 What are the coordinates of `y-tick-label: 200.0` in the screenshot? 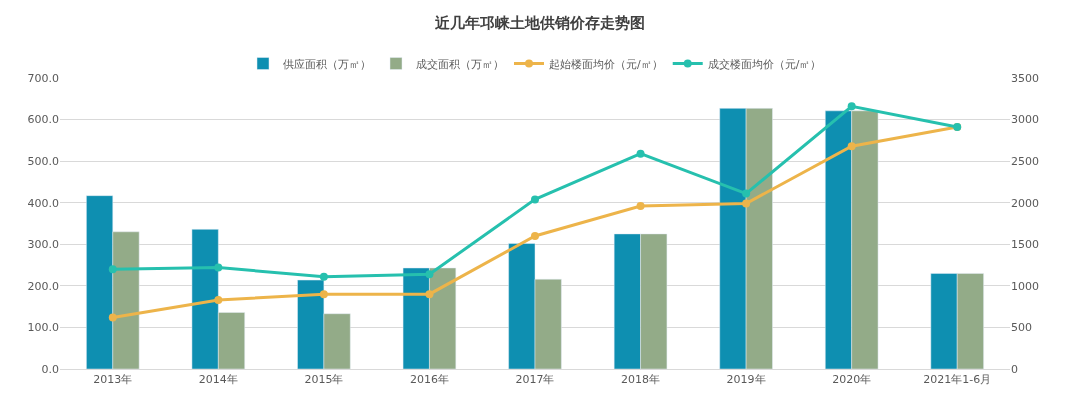 It's located at (43, 286).